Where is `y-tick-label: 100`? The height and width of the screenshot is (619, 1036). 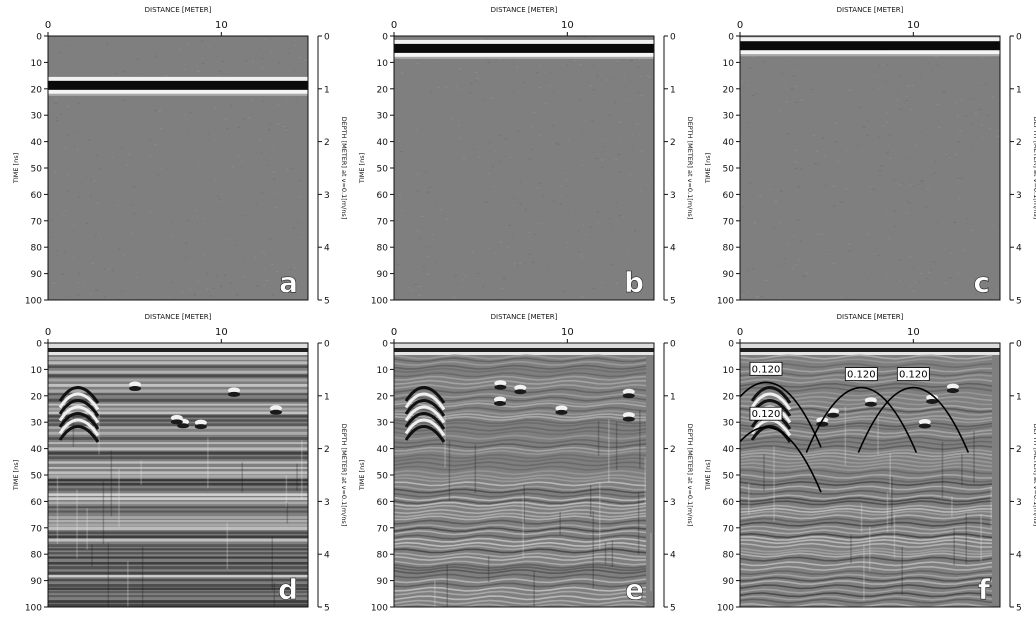 y-tick-label: 100 is located at coordinates (33, 302).